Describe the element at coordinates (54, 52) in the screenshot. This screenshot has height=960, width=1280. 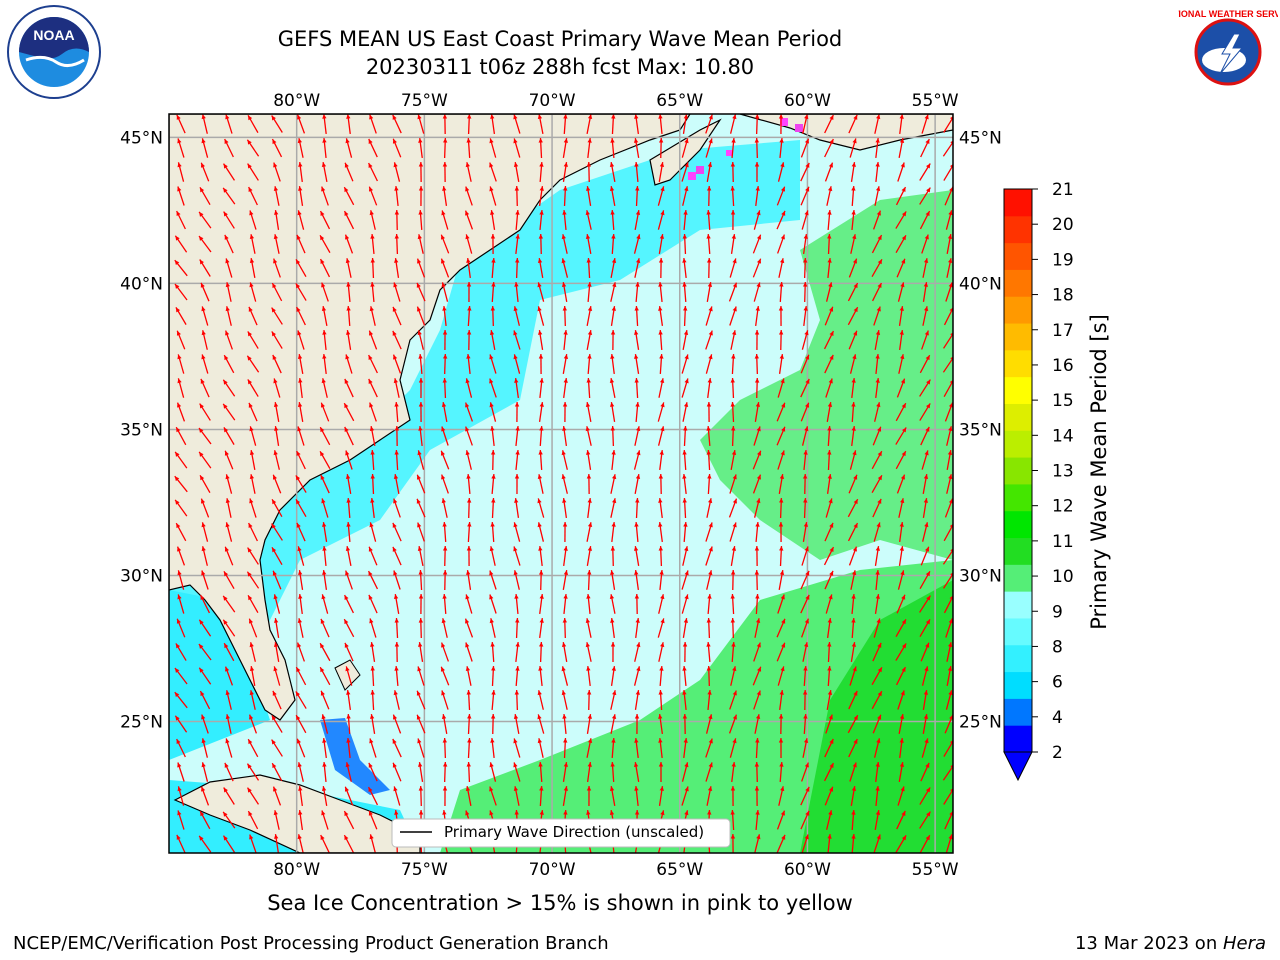
I see `noaa-logo: NOAA` at that location.